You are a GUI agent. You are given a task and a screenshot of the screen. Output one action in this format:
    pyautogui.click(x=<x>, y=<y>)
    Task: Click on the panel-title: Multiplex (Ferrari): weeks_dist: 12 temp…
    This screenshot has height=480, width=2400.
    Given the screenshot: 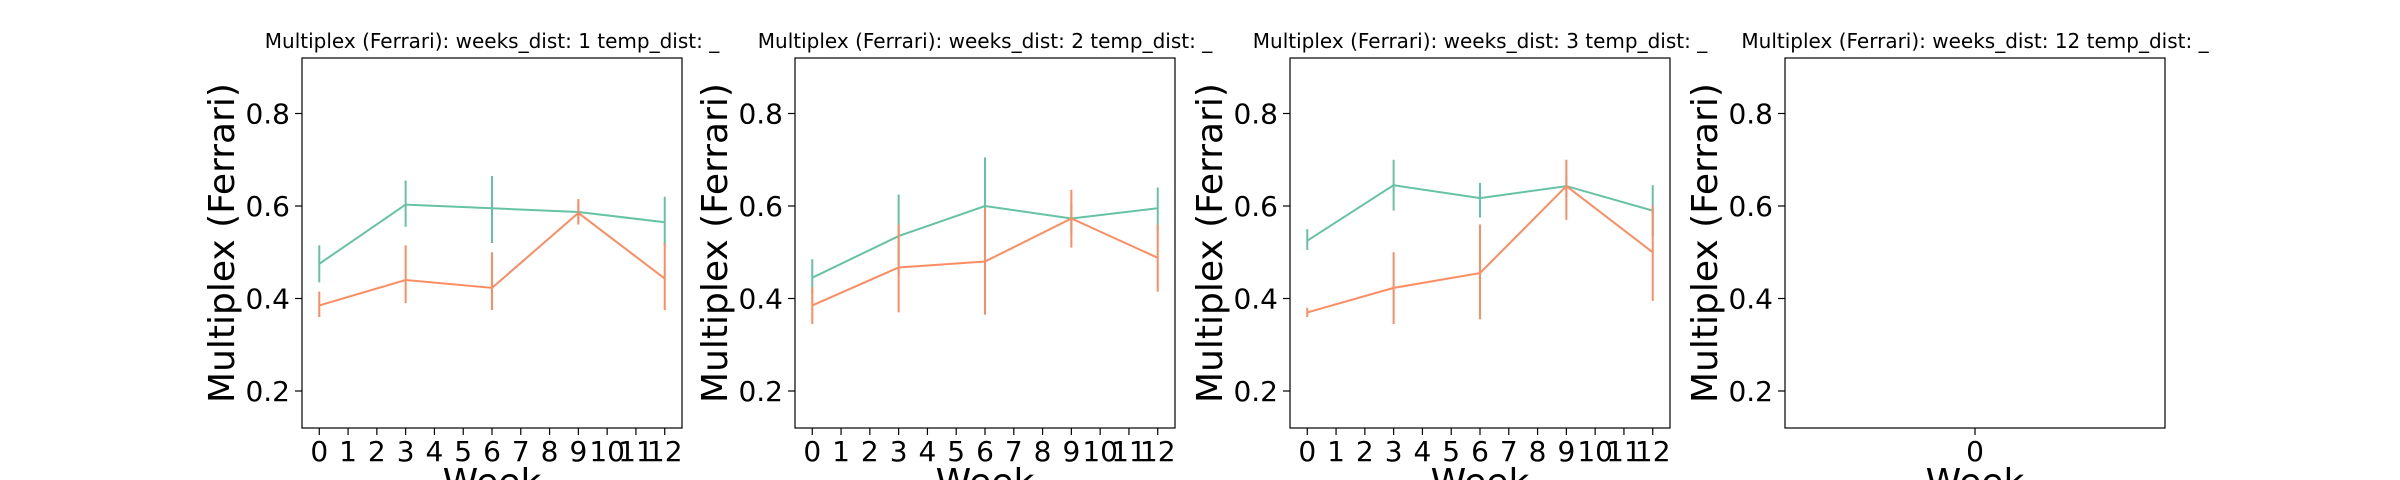 What is the action you would take?
    pyautogui.click(x=1975, y=41)
    